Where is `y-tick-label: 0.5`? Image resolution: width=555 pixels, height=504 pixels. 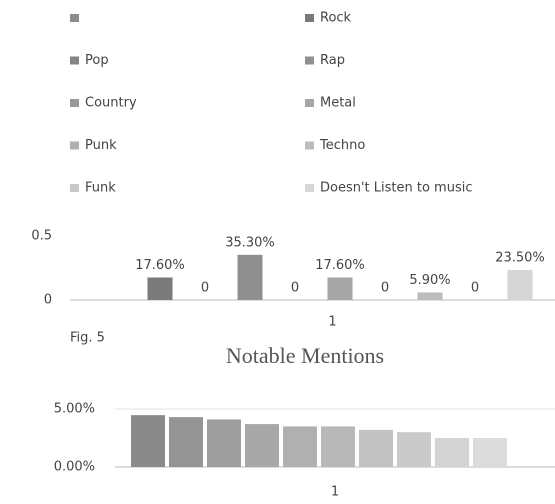 y-tick-label: 0.5 is located at coordinates (41, 236).